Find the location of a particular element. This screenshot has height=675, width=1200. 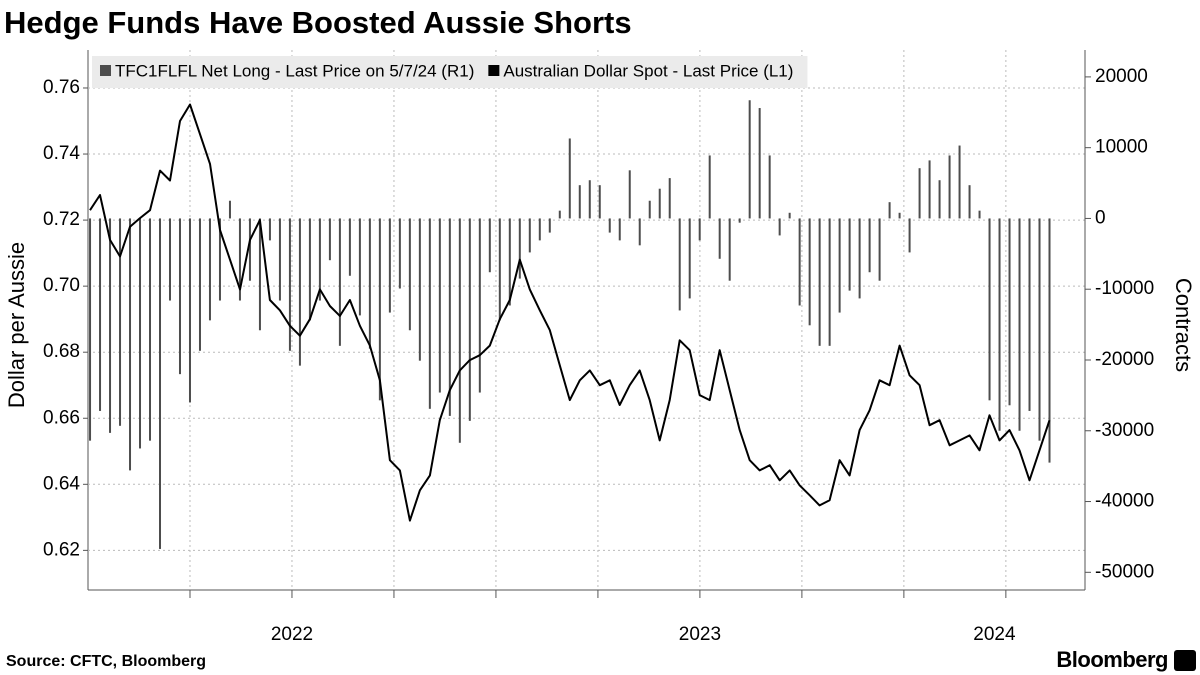

x-tick-label: 2023 is located at coordinates (700, 634).